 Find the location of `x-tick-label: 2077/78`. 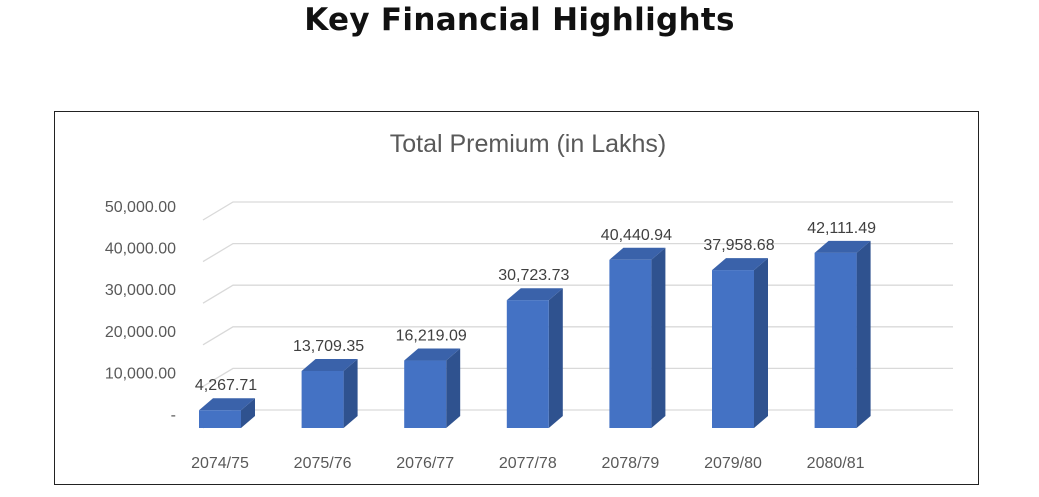

x-tick-label: 2077/78 is located at coordinates (528, 463).